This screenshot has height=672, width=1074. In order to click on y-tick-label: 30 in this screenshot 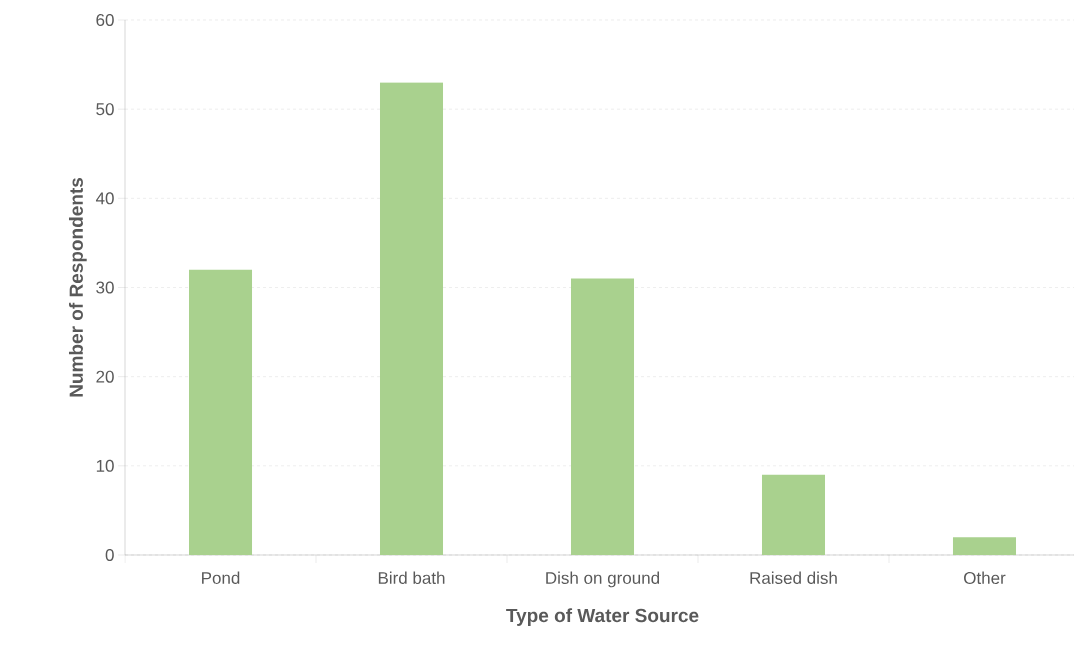, I will do `click(105, 287)`.